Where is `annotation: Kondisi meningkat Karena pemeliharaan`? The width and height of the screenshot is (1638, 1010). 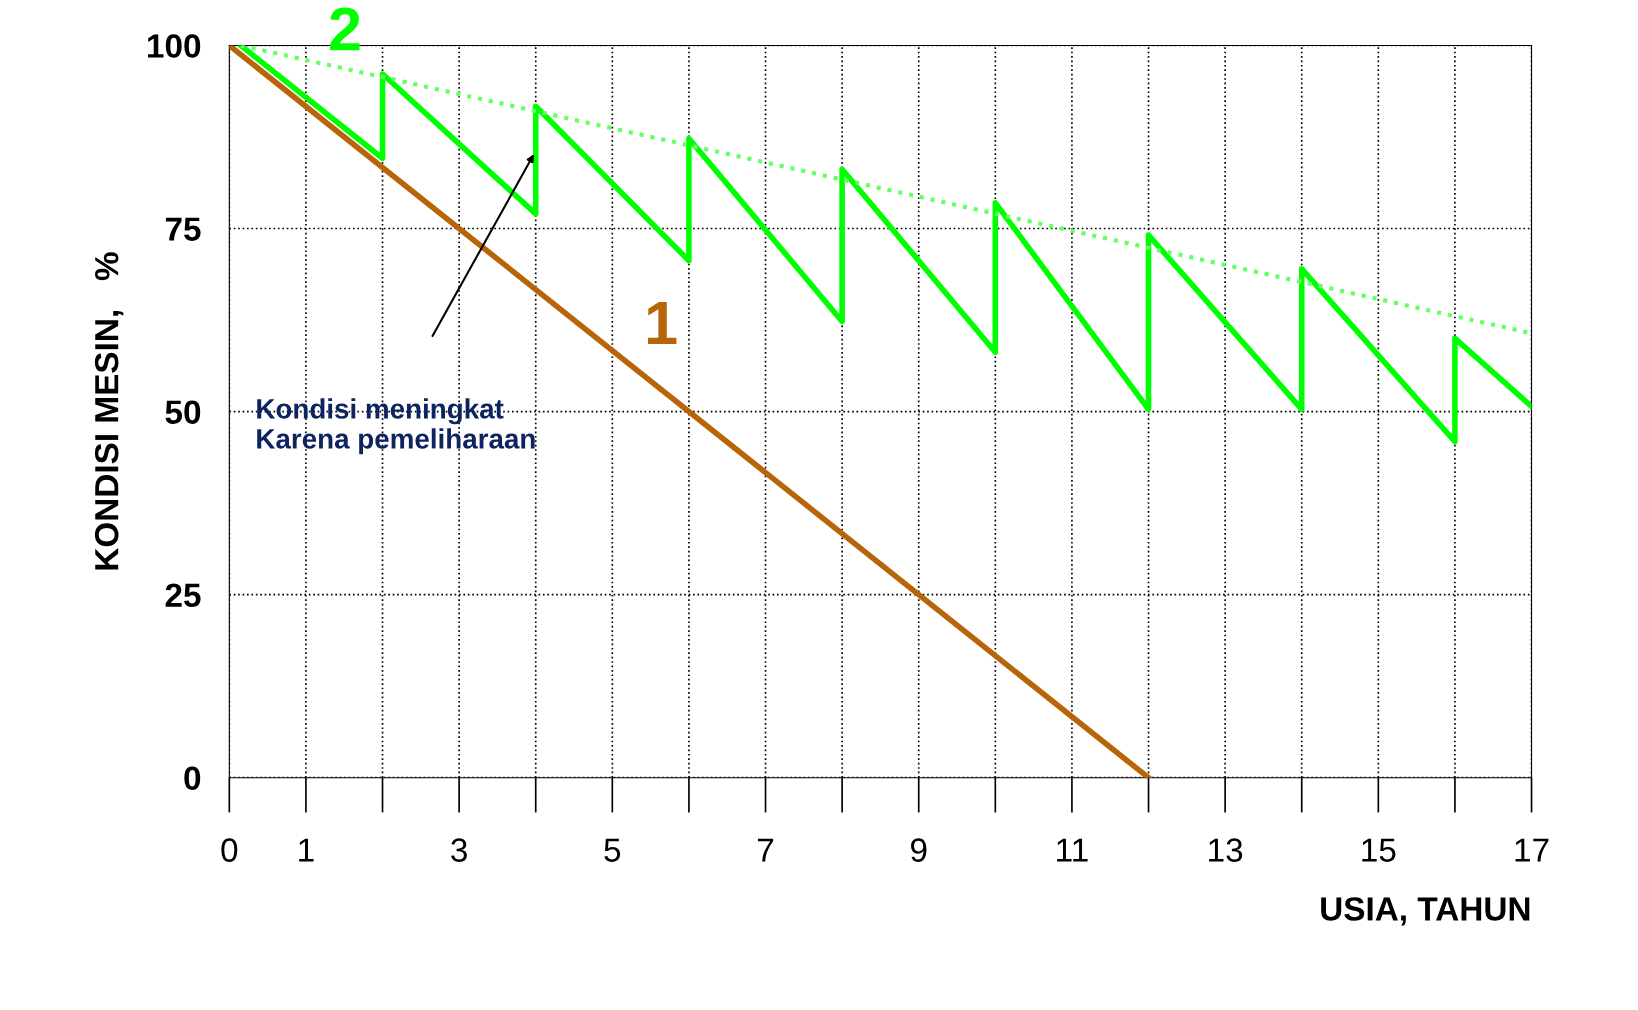
annotation: Kondisi meningkat Karena pemeliharaan is located at coordinates (396, 426).